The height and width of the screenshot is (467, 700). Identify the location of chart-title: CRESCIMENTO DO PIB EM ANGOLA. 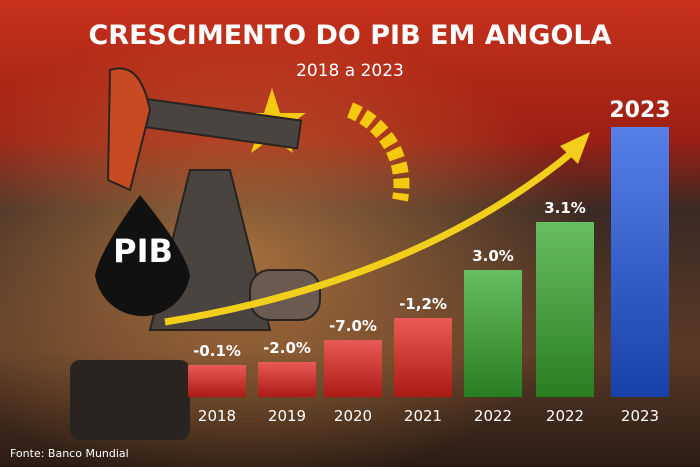
(349, 35).